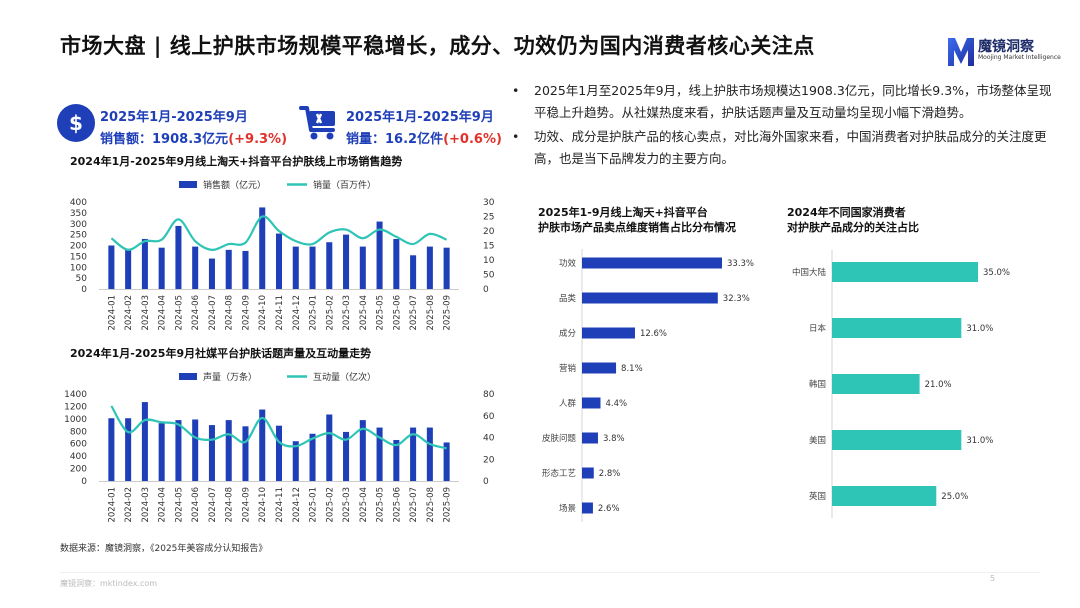  What do you see at coordinates (163, 505) in the screenshot?
I see `social-x-tick: 2024-04` at bounding box center [163, 505].